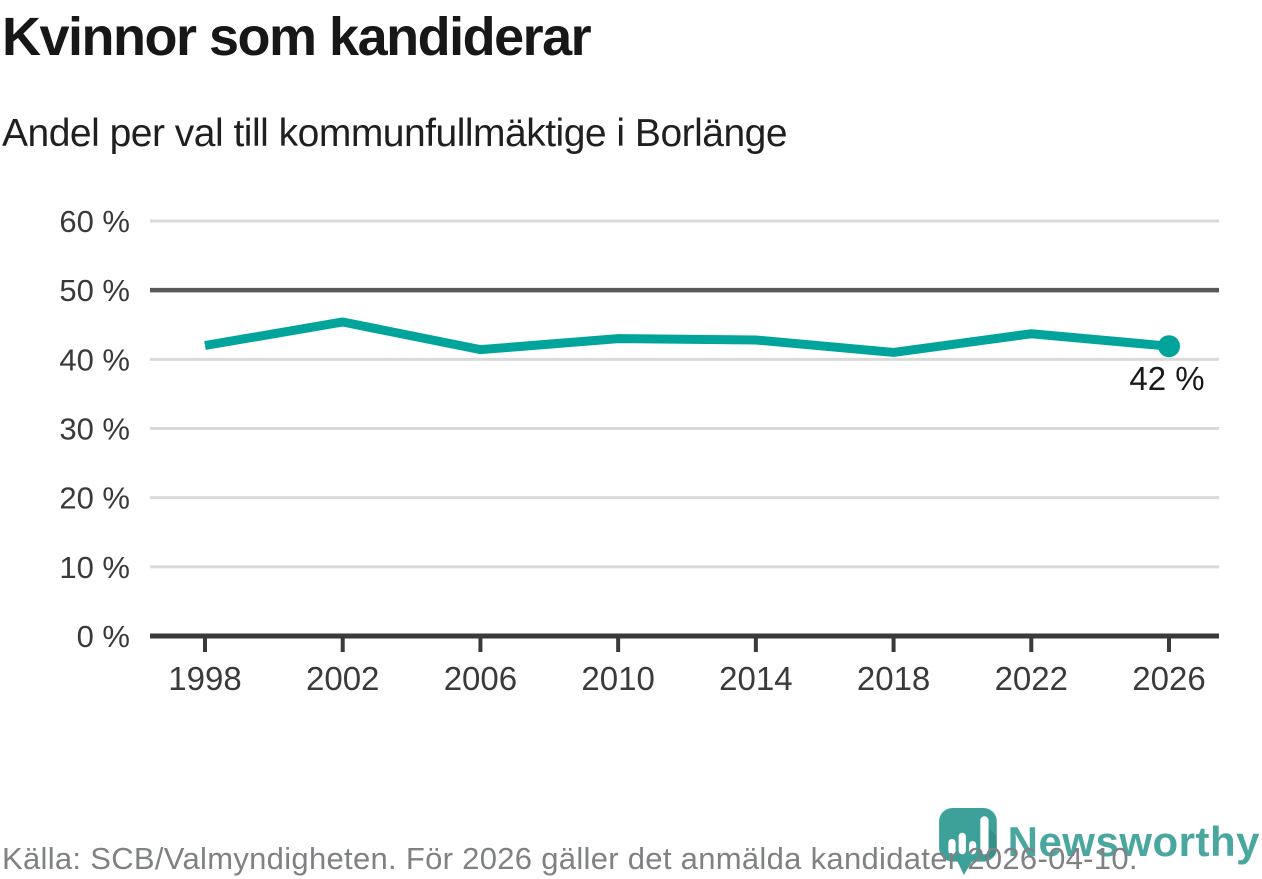 The image size is (1262, 879). Describe the element at coordinates (297, 37) in the screenshot. I see `chart-title: Kvinnor som kandiderar` at that location.